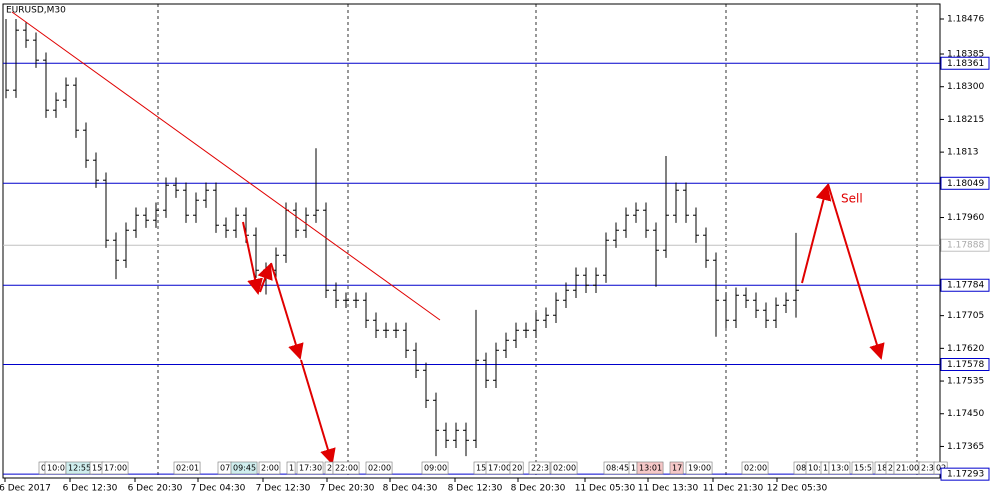  Describe the element at coordinates (965, 447) in the screenshot. I see `y-tick-label: 1.17365` at that location.